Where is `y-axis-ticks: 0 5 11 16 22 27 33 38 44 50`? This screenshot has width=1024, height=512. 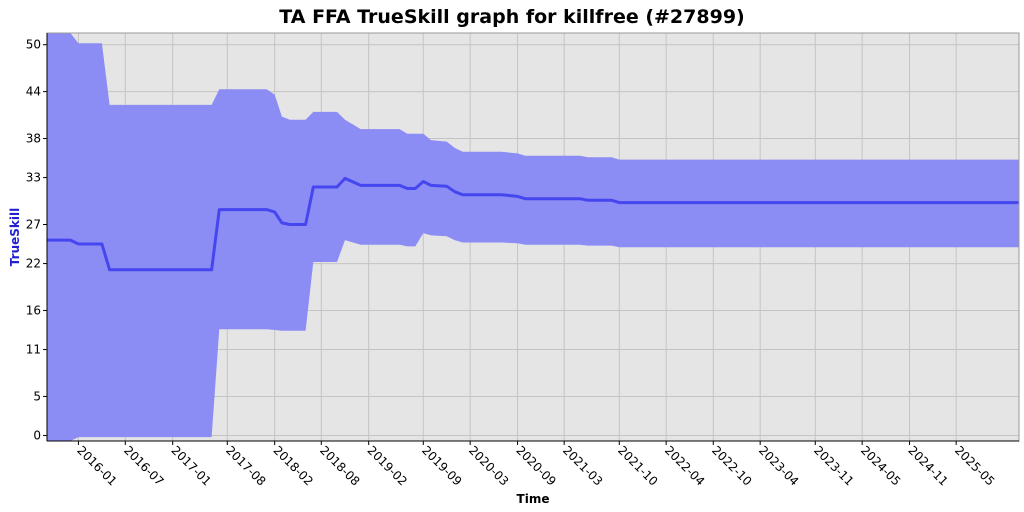 y-axis-ticks: 0 5 11 16 22 27 33 38 44 50 is located at coordinates (36, 240).